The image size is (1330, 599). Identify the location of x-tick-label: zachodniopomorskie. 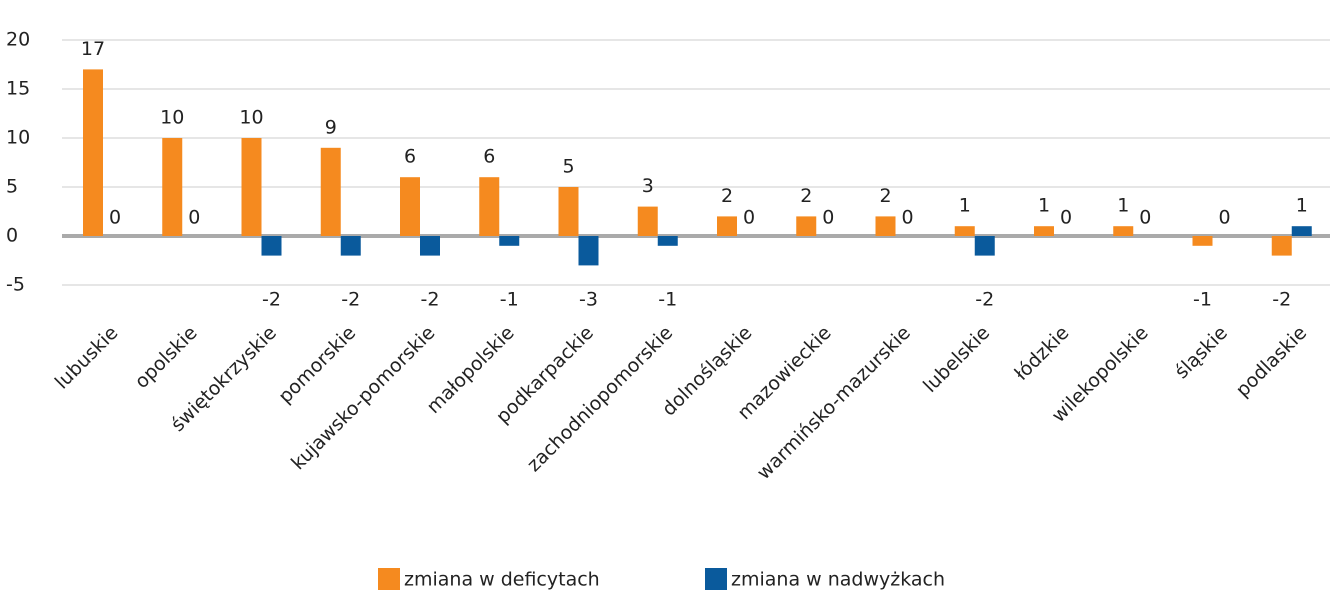
(600, 399).